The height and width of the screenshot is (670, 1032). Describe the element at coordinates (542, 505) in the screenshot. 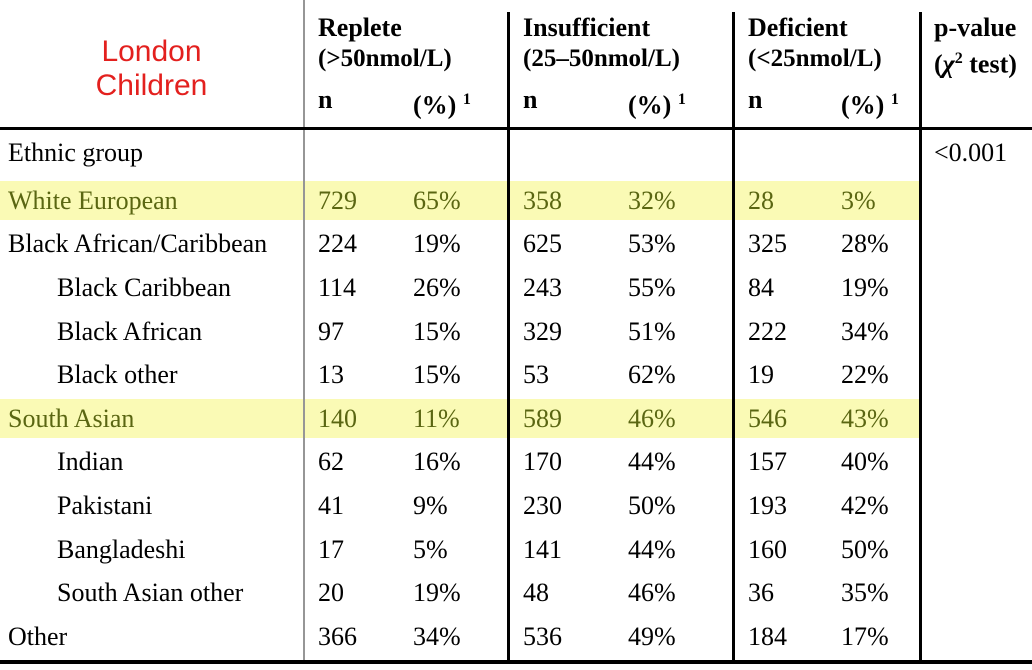

I see `insufficient-n-value: 230` at that location.